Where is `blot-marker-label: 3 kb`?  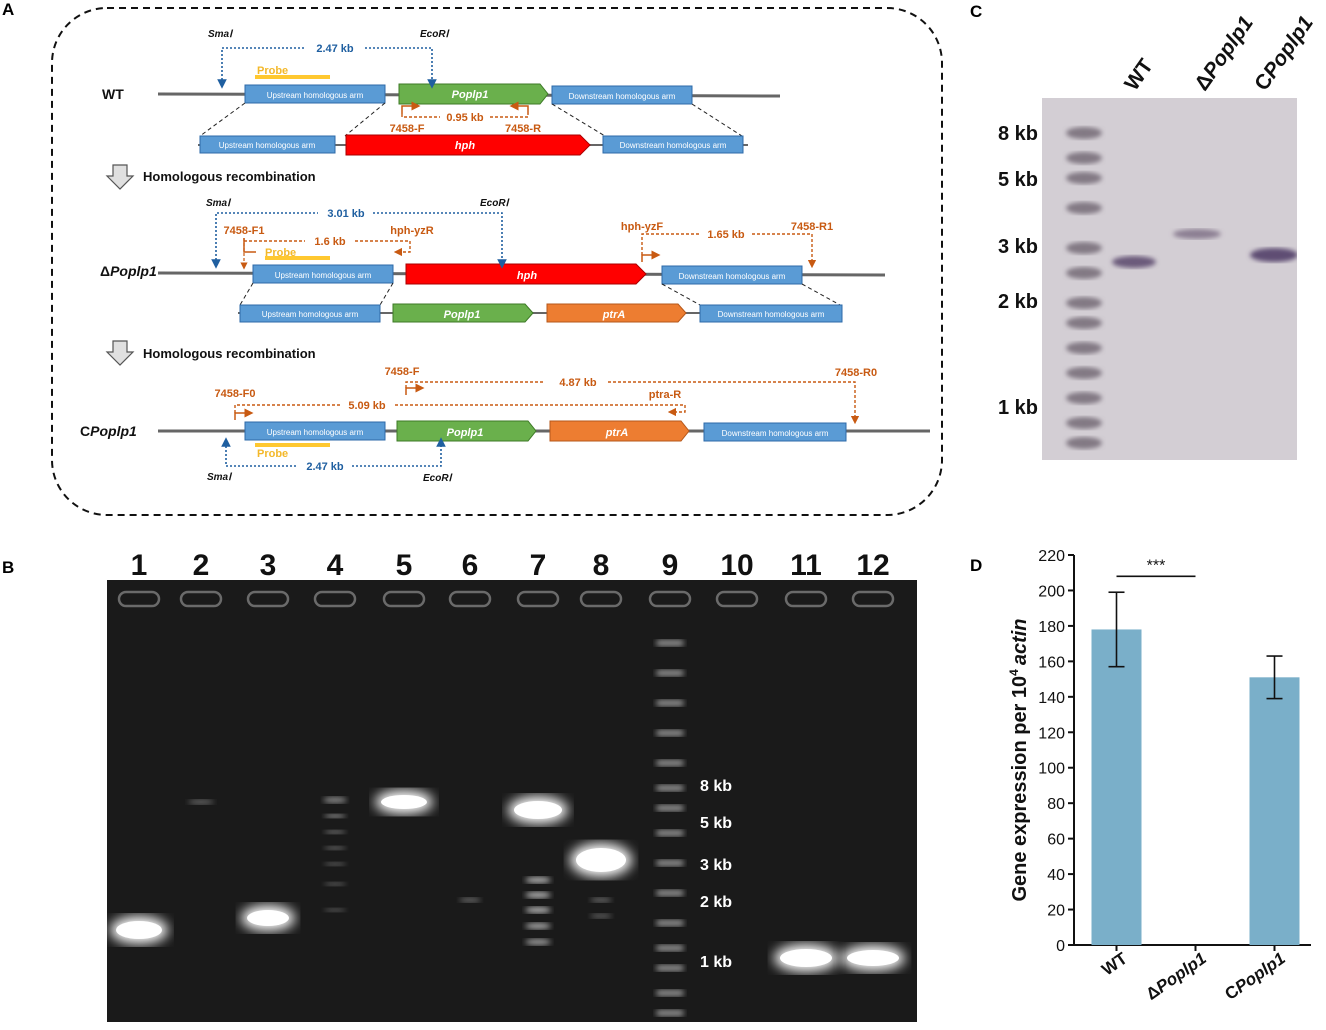
blot-marker-label: 3 kb is located at coordinates (1018, 247).